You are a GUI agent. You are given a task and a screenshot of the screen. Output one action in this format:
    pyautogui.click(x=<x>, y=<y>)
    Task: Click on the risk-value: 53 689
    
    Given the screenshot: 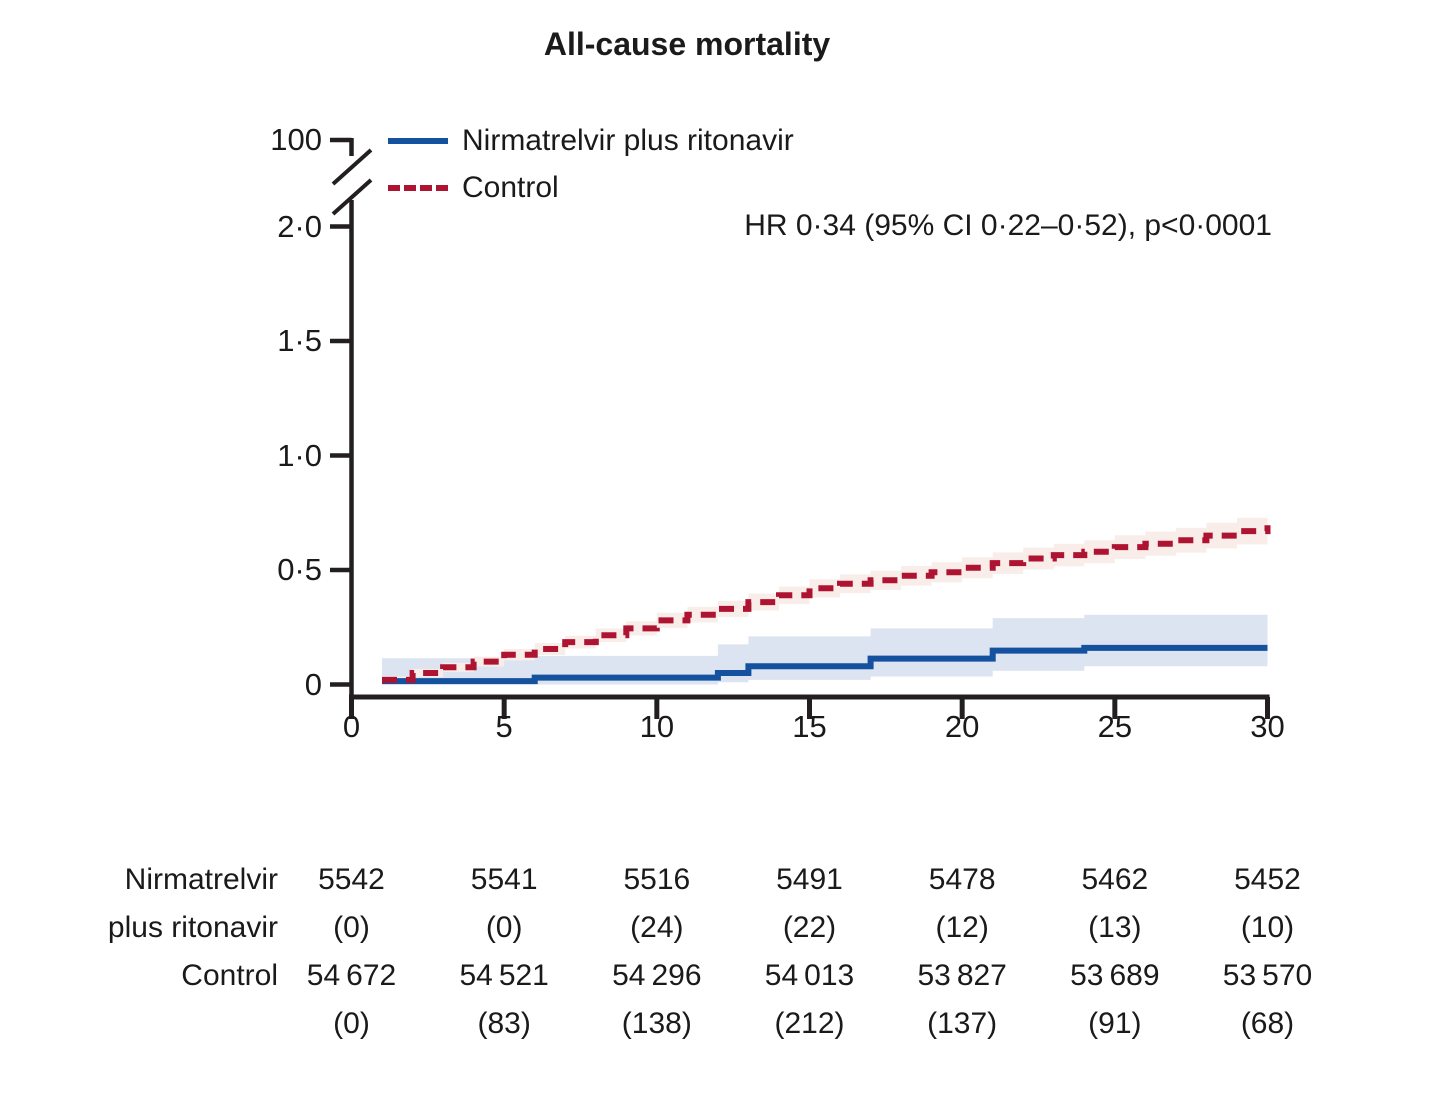 What is the action you would take?
    pyautogui.click(x=1115, y=975)
    